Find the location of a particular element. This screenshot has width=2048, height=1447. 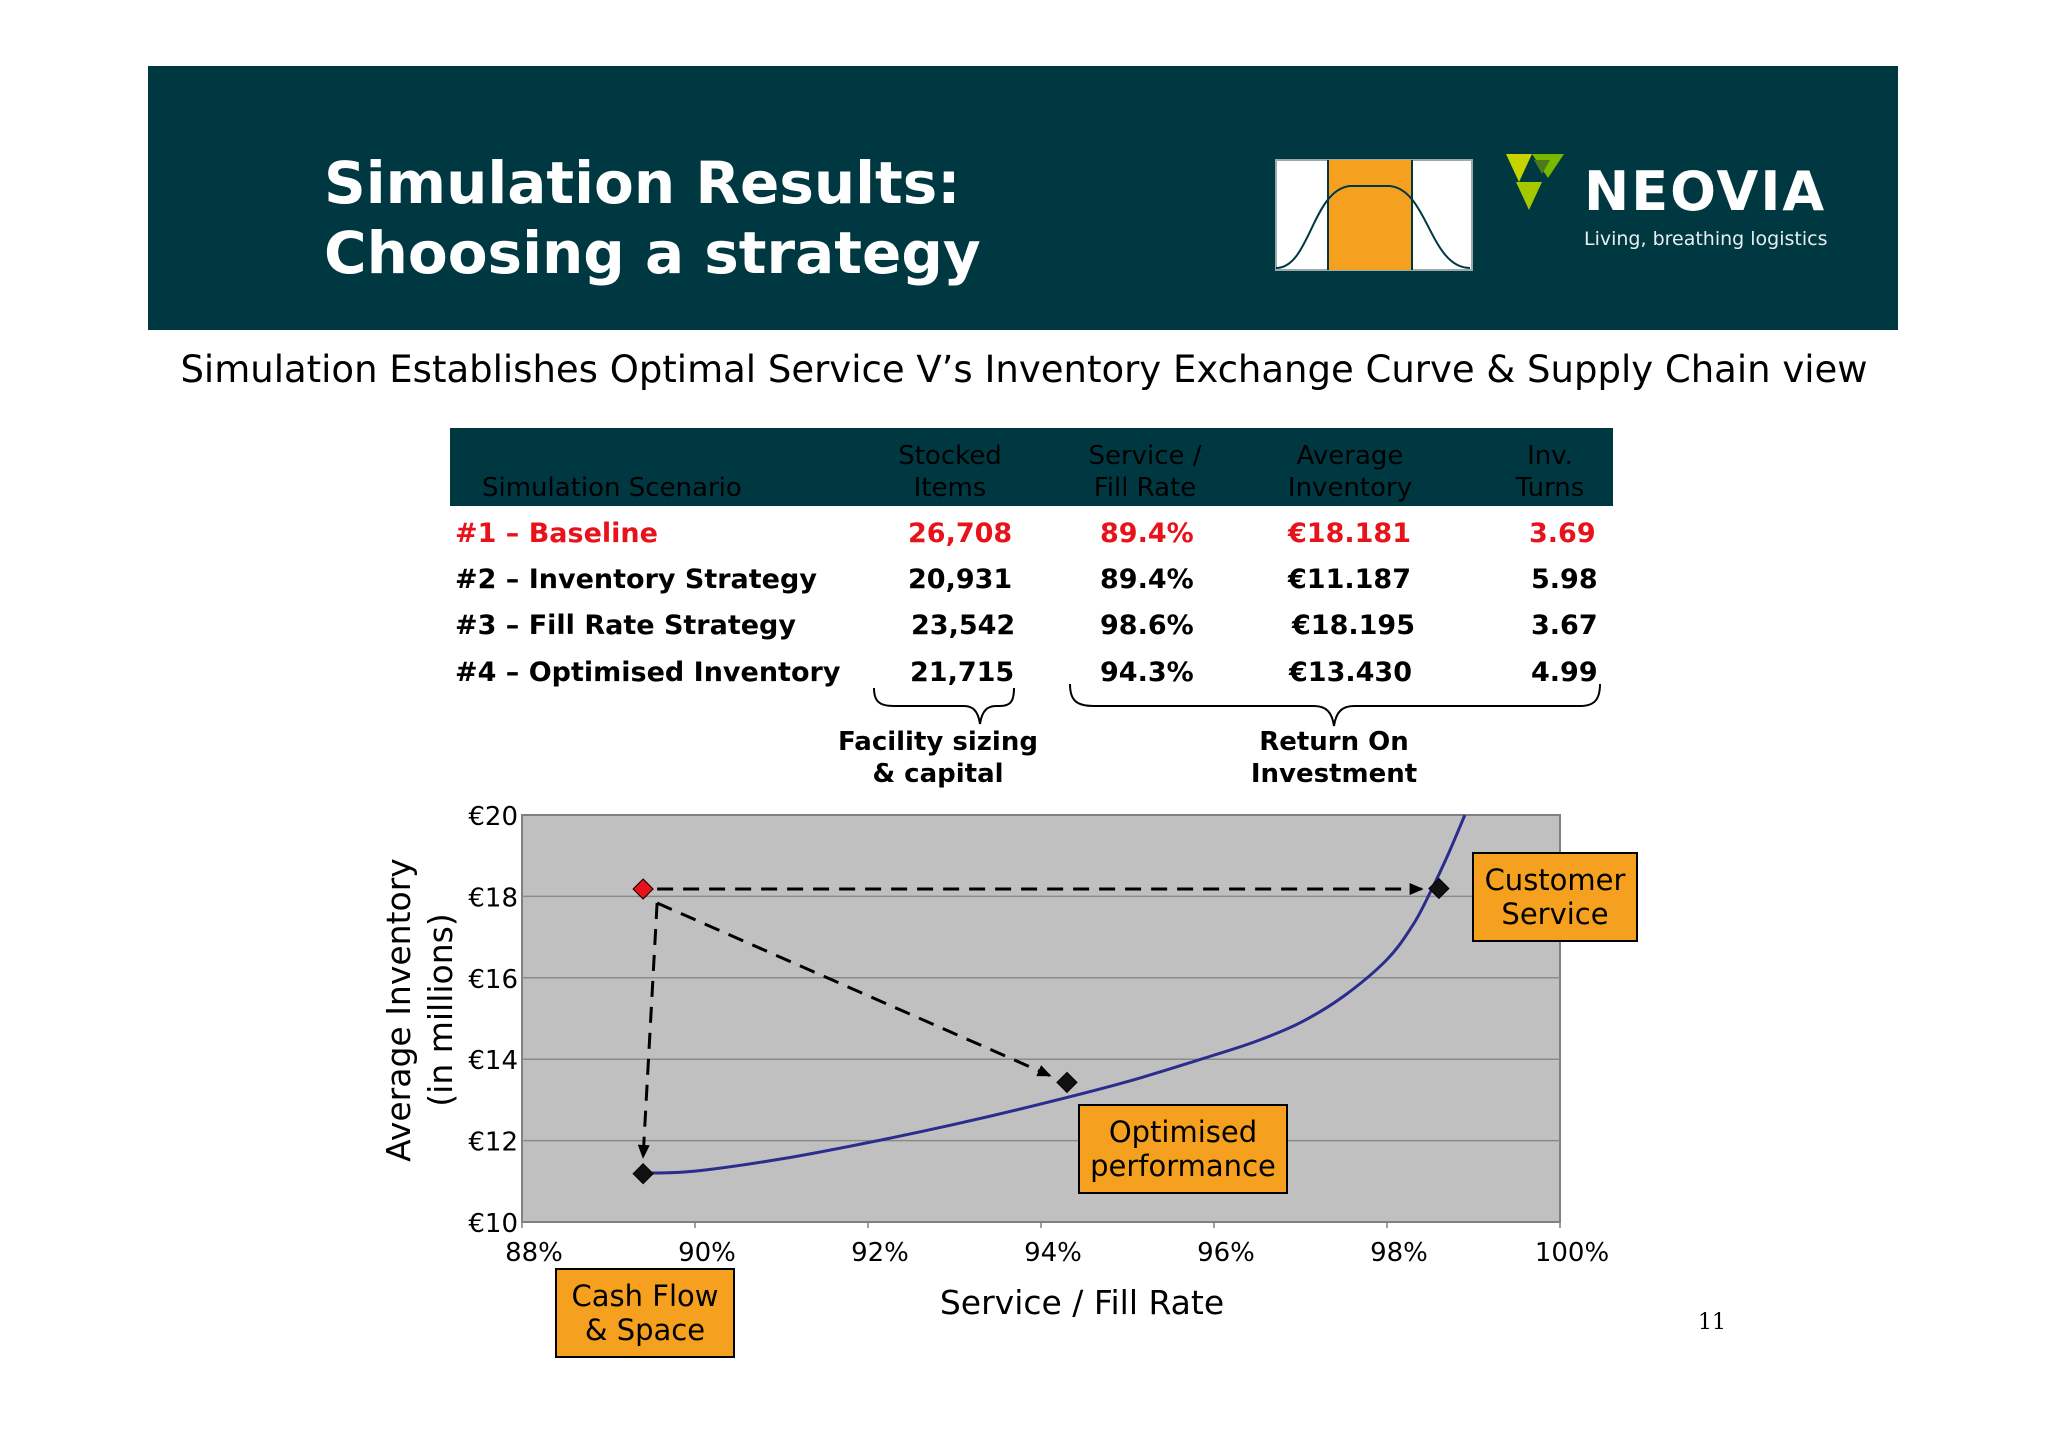

inventory-cell: €11.187 is located at coordinates (1349, 579).